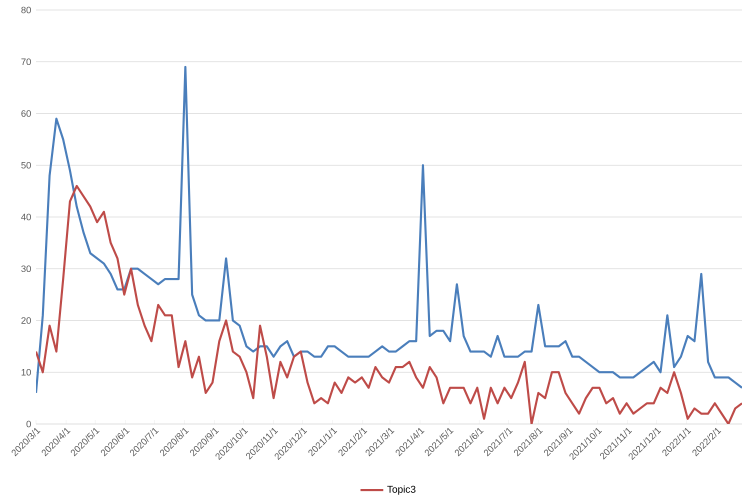  I want to click on y-tick-label: 60, so click(26, 113).